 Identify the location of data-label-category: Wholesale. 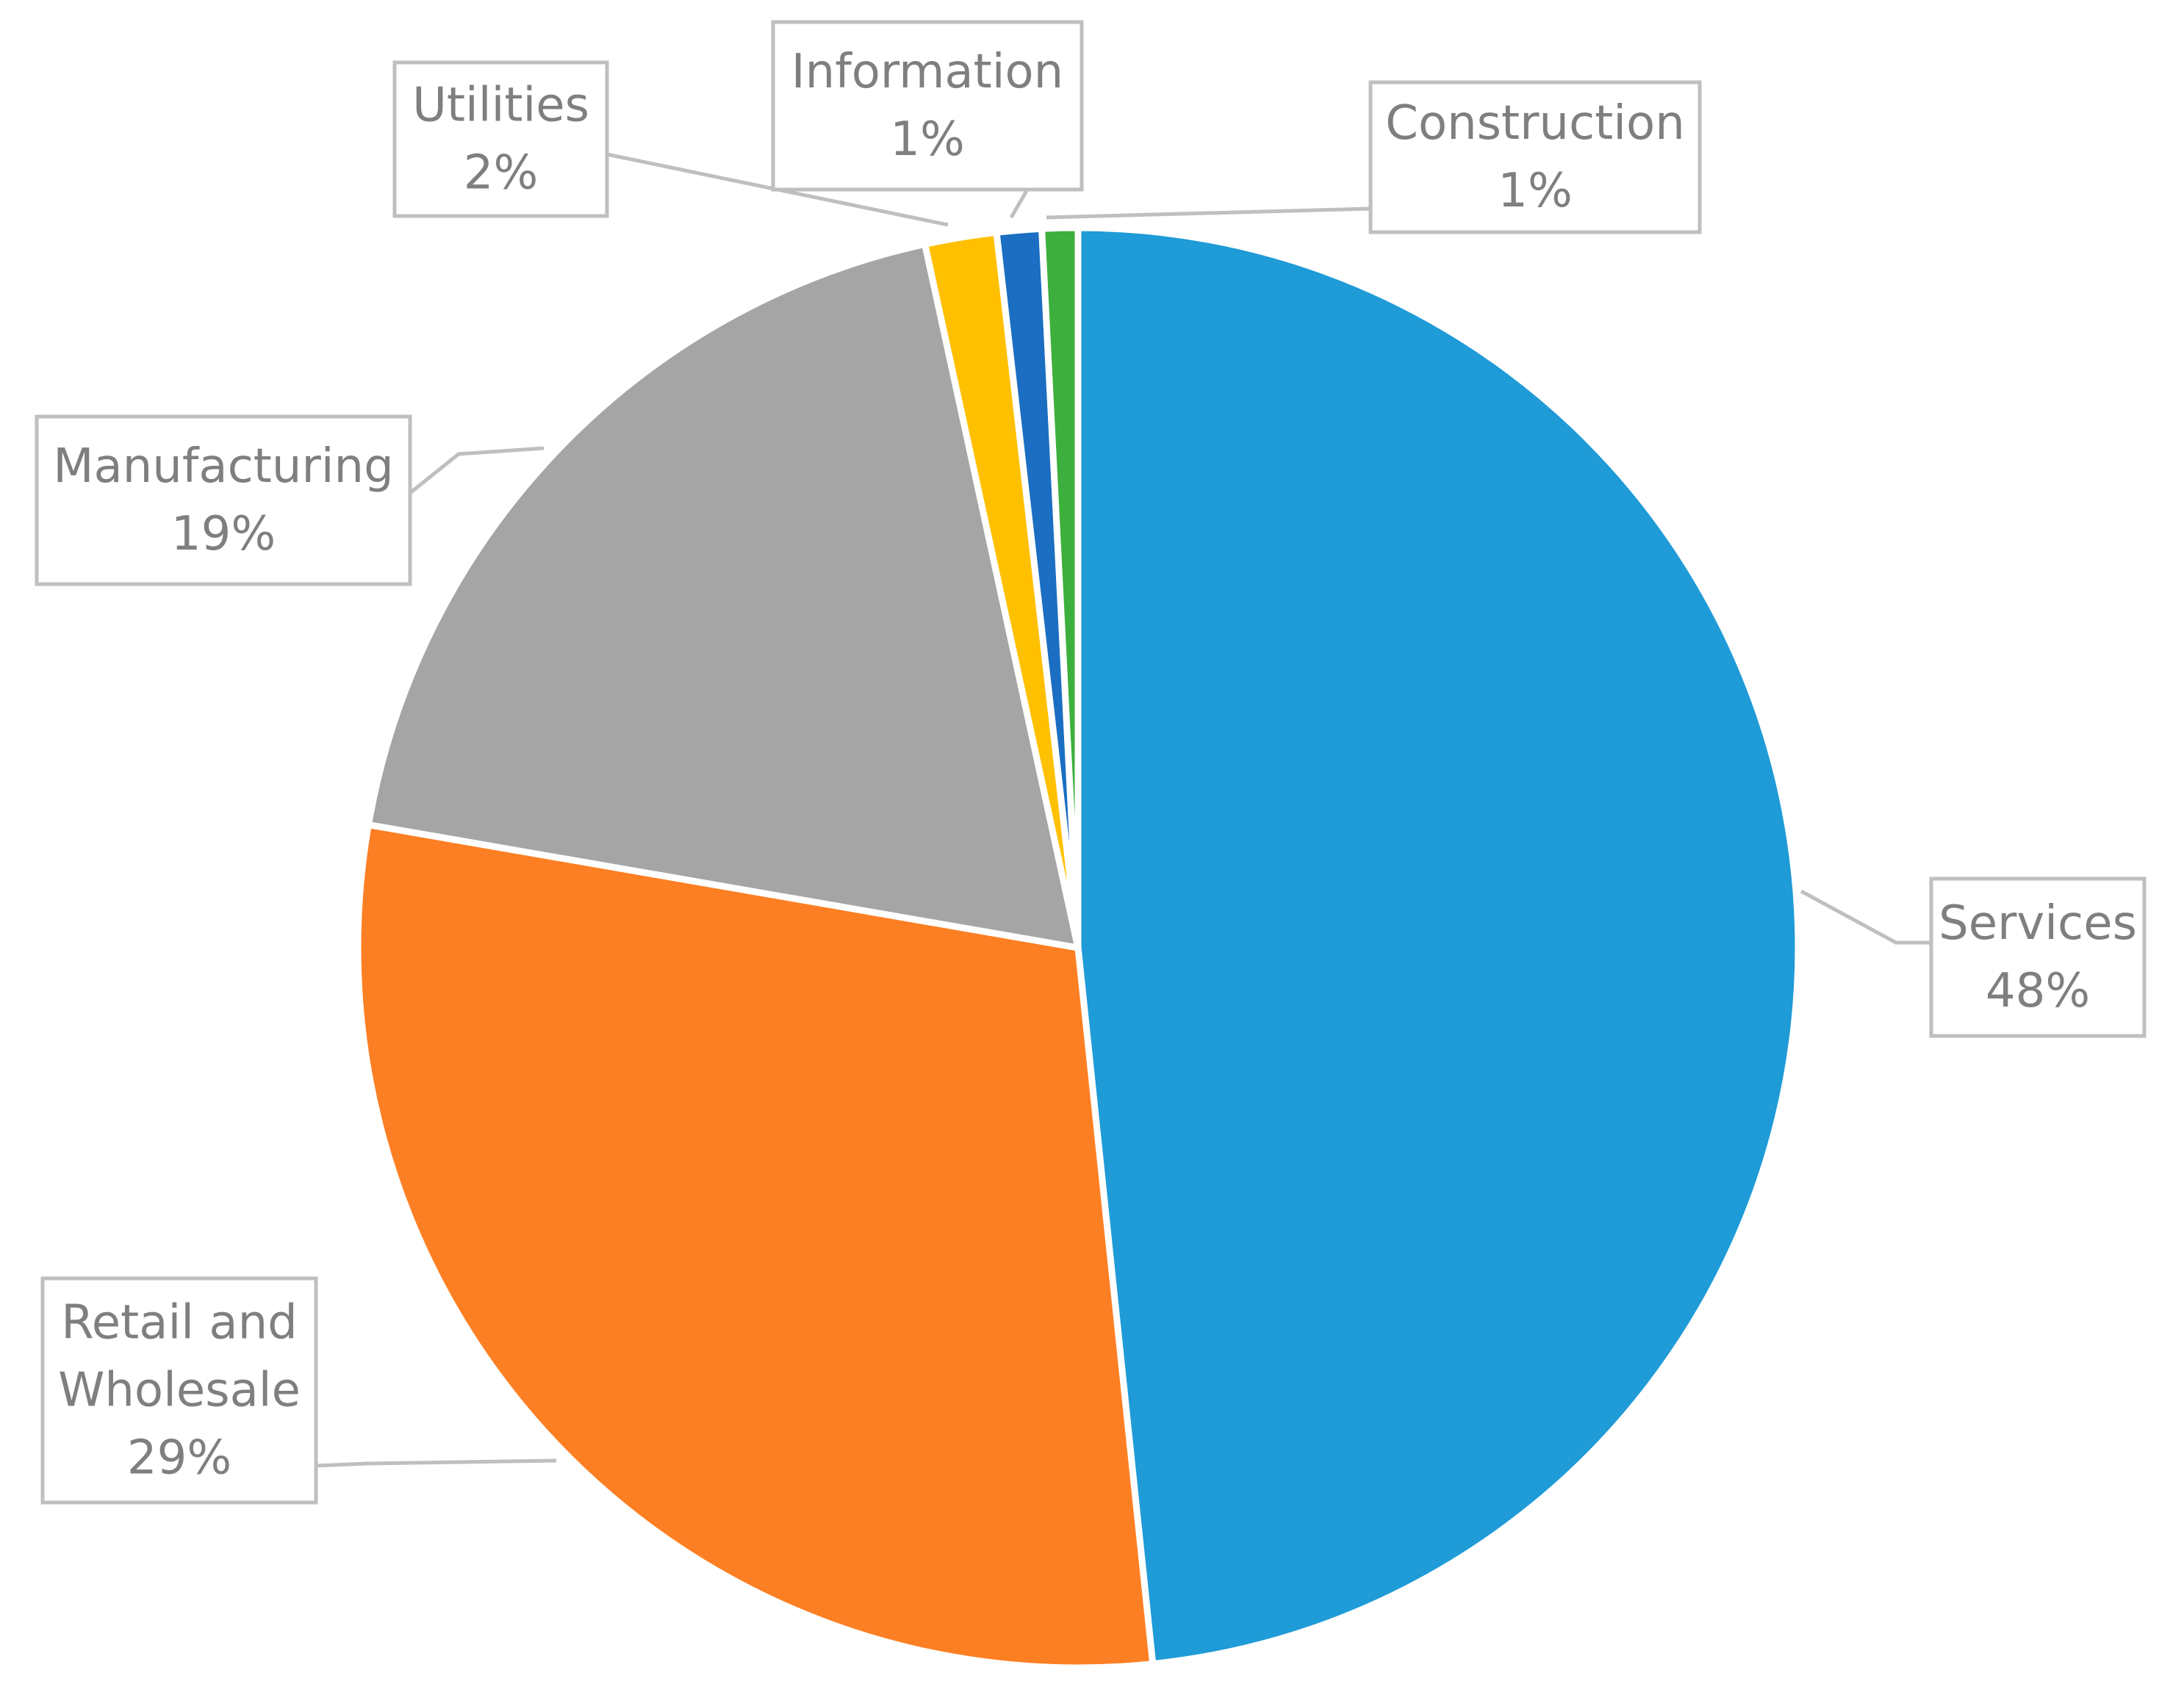
(179, 1391).